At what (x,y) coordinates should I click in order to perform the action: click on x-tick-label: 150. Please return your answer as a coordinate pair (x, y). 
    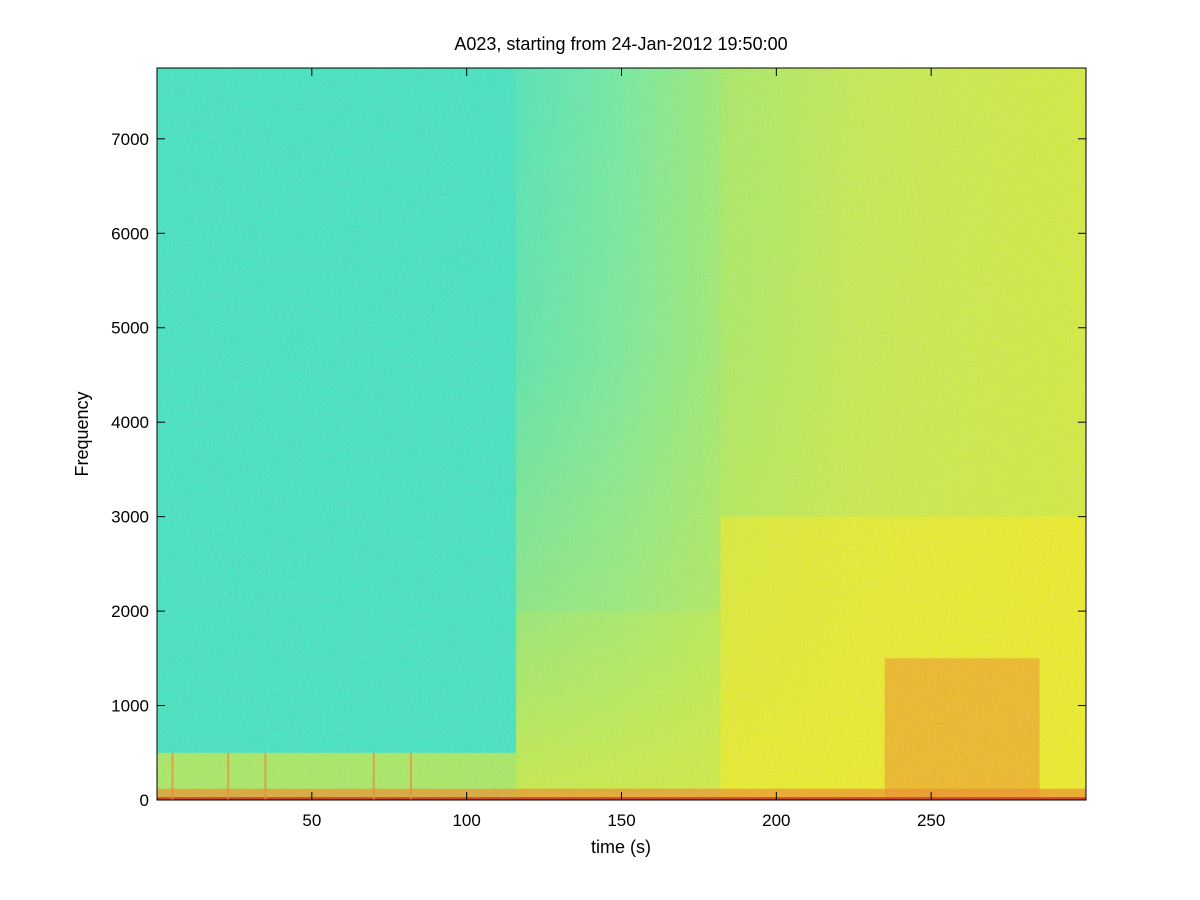
    Looking at the image, I should click on (621, 820).